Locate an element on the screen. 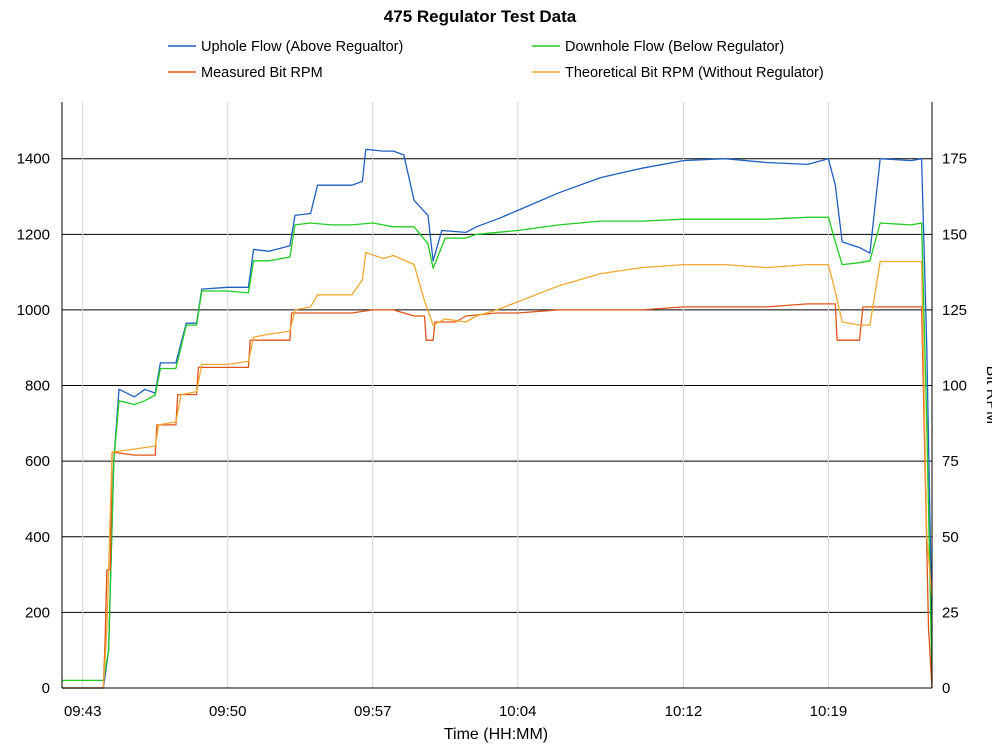 Image resolution: width=992 pixels, height=744 pixels. left-tick-label: 400 is located at coordinates (37, 537).